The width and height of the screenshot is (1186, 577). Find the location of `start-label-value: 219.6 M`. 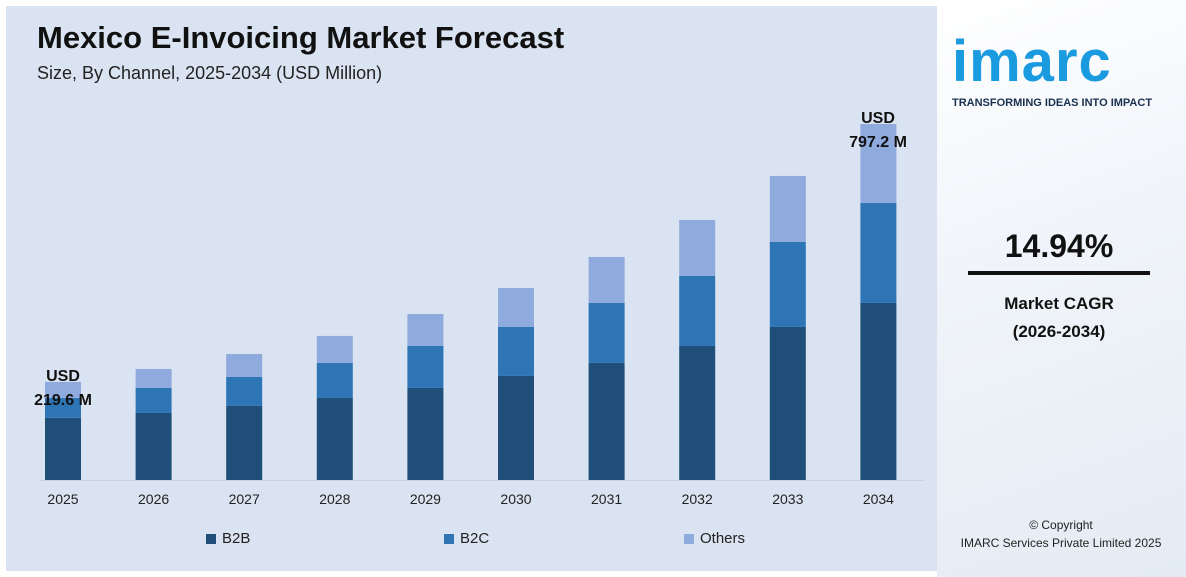

start-label-value: 219.6 M is located at coordinates (63, 400).